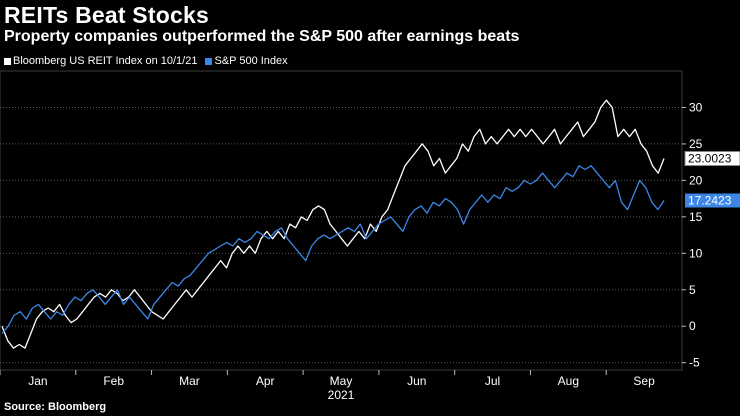 Image resolution: width=740 pixels, height=416 pixels. Describe the element at coordinates (692, 326) in the screenshot. I see `y-tick-label: 0` at that location.